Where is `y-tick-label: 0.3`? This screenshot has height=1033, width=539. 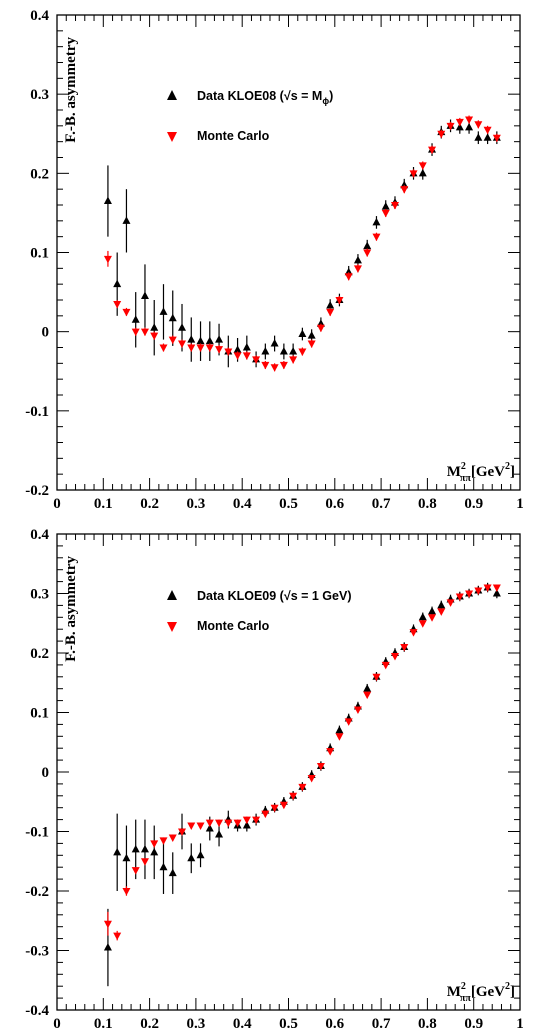
y-tick-label: 0.3 is located at coordinates (39, 95).